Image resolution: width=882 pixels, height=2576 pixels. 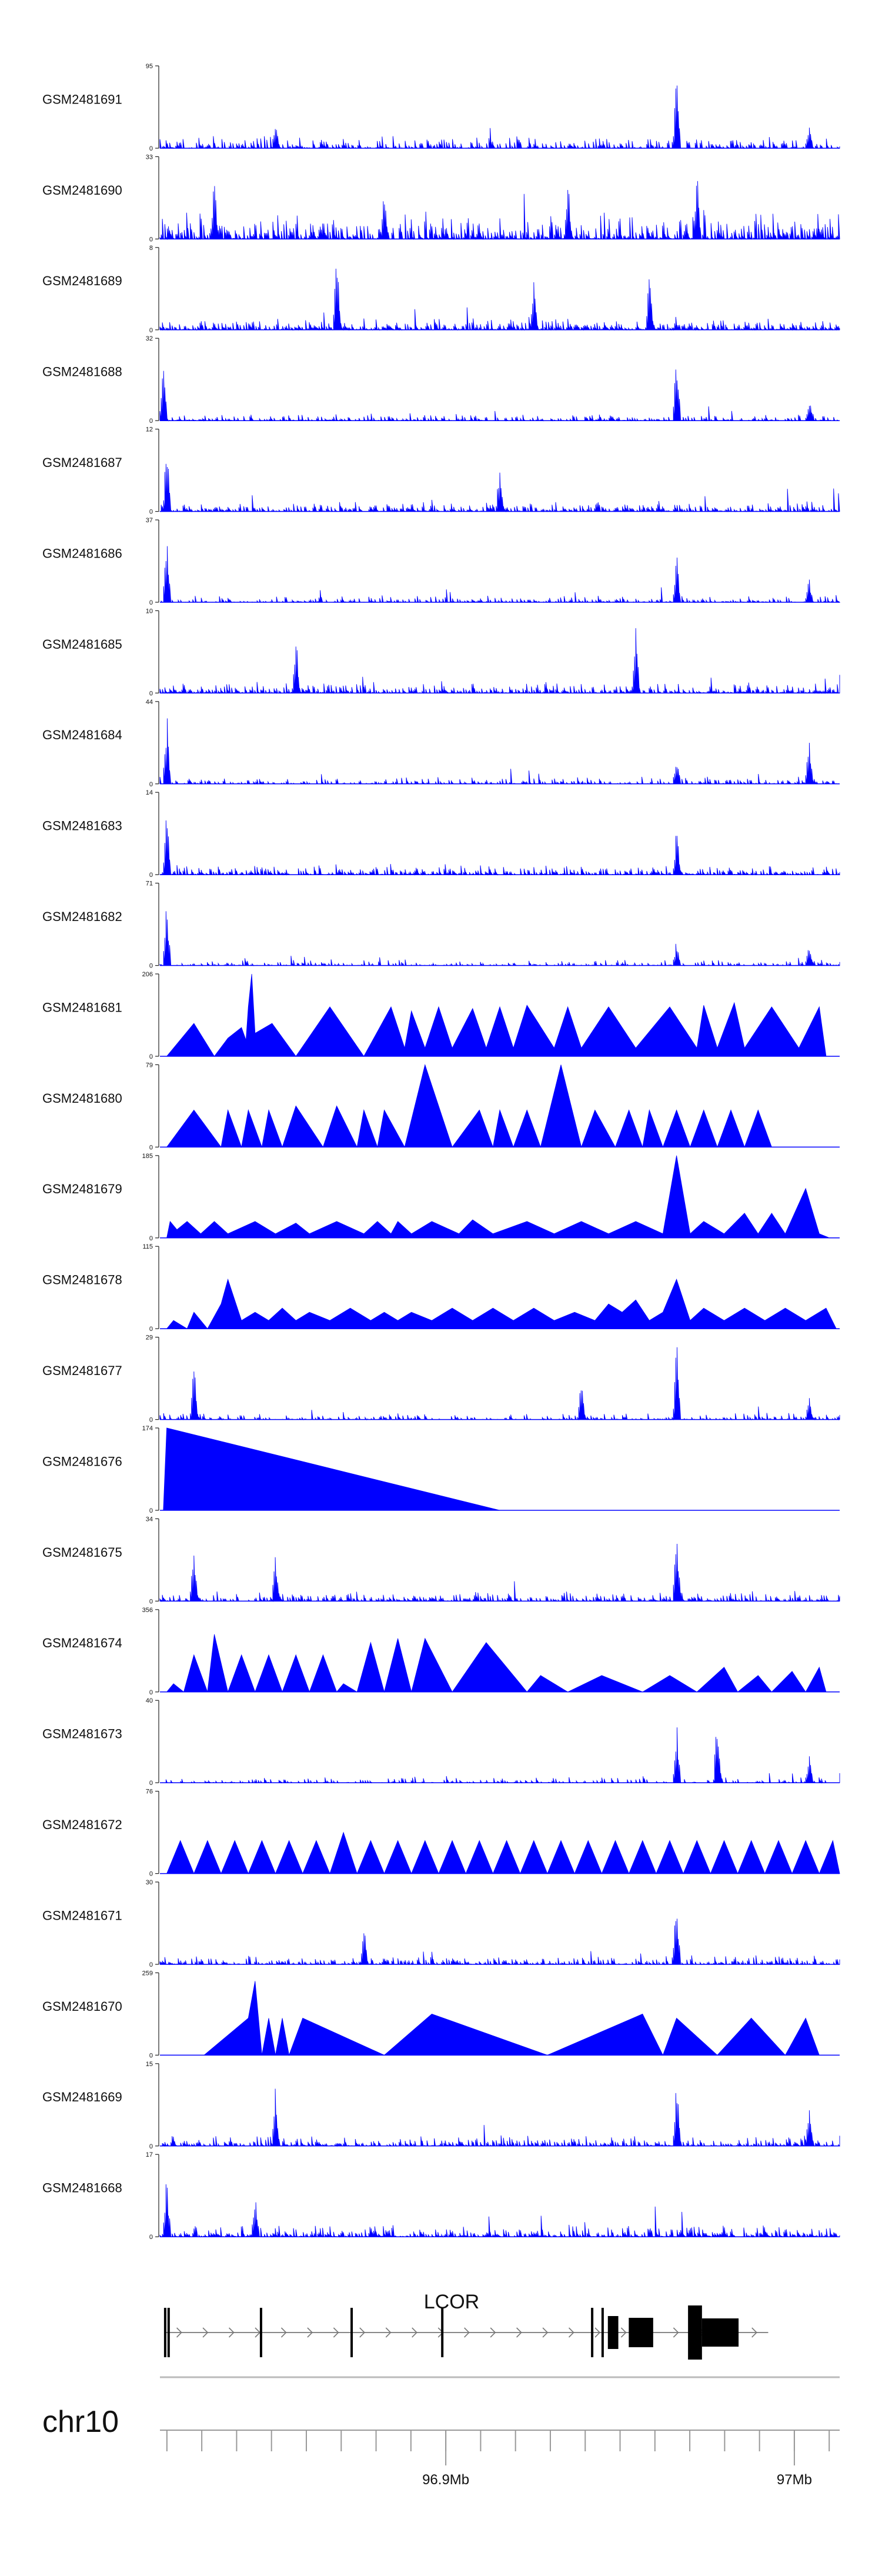 I want to click on track-GSM2481671: GSM2481671 30 0, so click(x=441, y=1923).